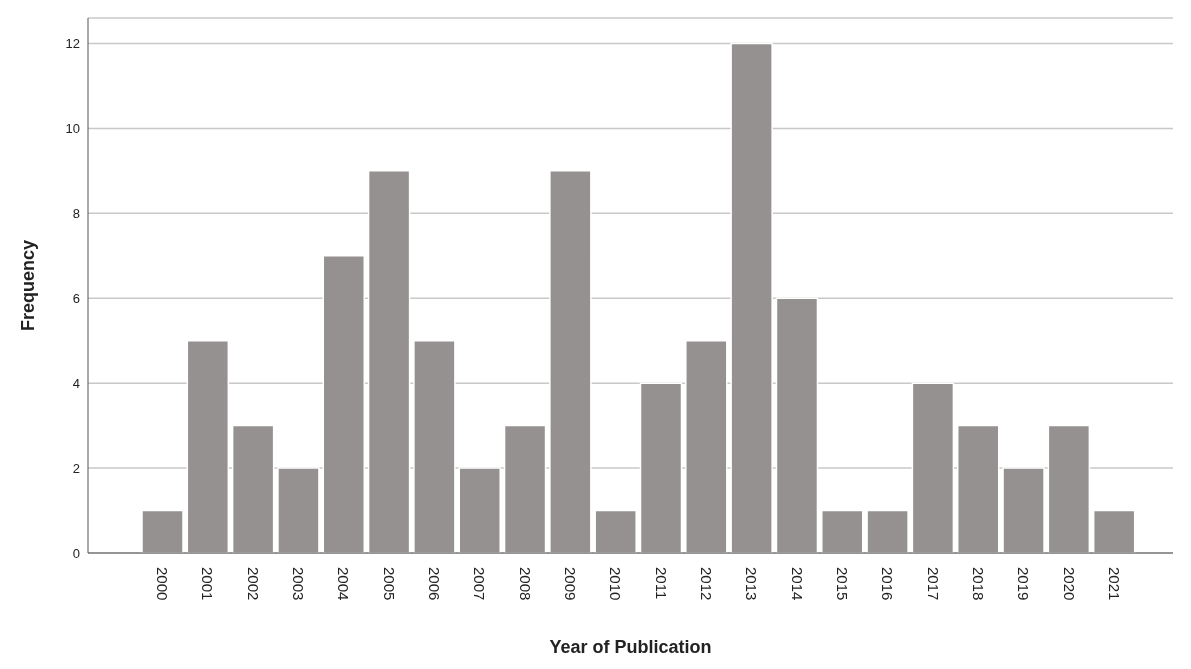  Describe the element at coordinates (299, 584) in the screenshot. I see `x-tick-label: 2003` at that location.